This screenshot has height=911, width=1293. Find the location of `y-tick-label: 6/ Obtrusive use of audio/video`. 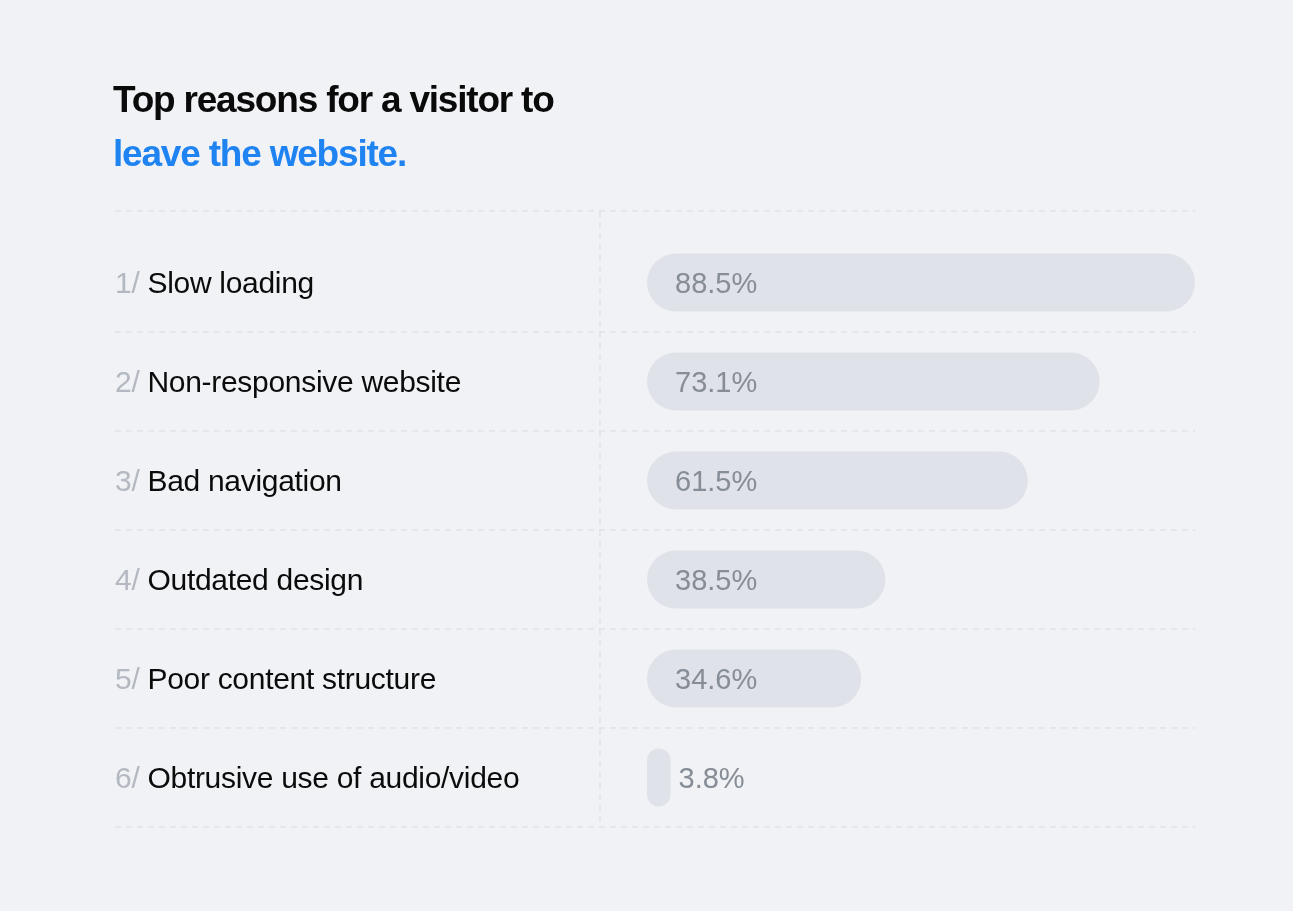

y-tick-label: 6/ Obtrusive use of audio/video is located at coordinates (317, 777).